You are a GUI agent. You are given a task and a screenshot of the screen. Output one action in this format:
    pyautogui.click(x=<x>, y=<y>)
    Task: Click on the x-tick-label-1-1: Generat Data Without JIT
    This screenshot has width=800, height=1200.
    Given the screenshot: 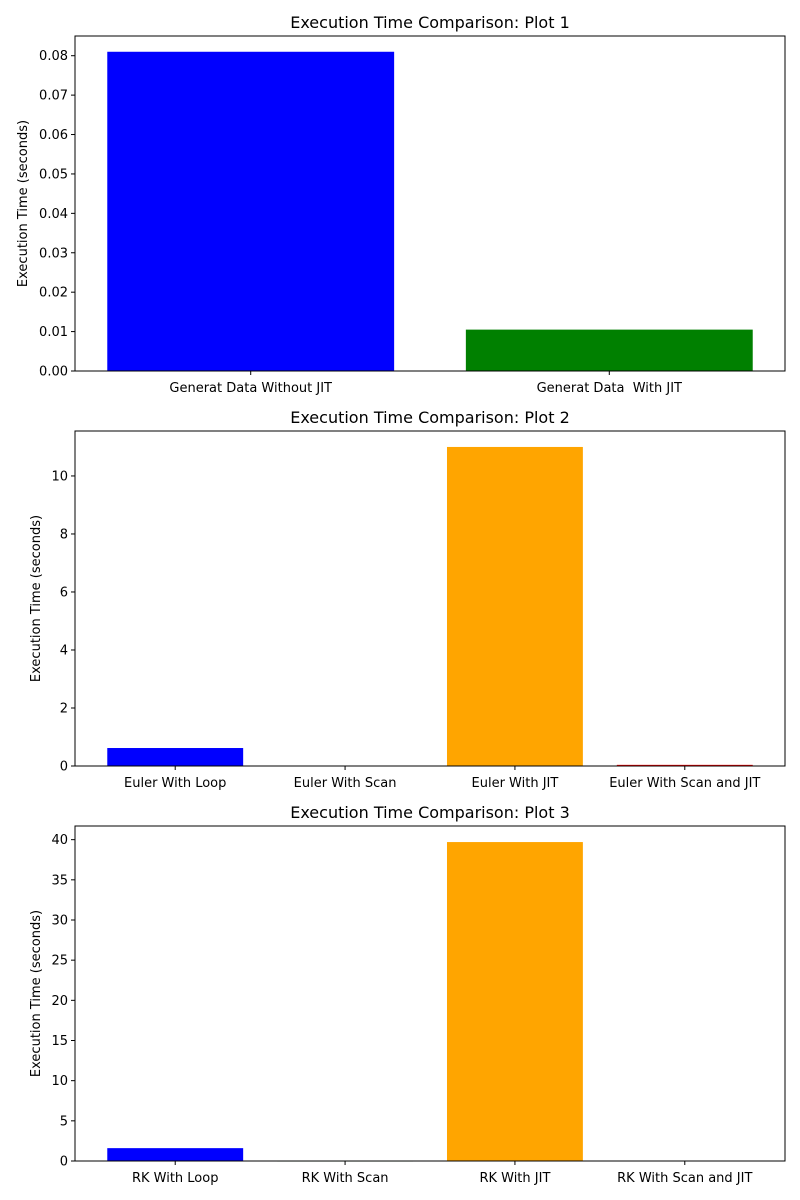 What is the action you would take?
    pyautogui.click(x=250, y=388)
    